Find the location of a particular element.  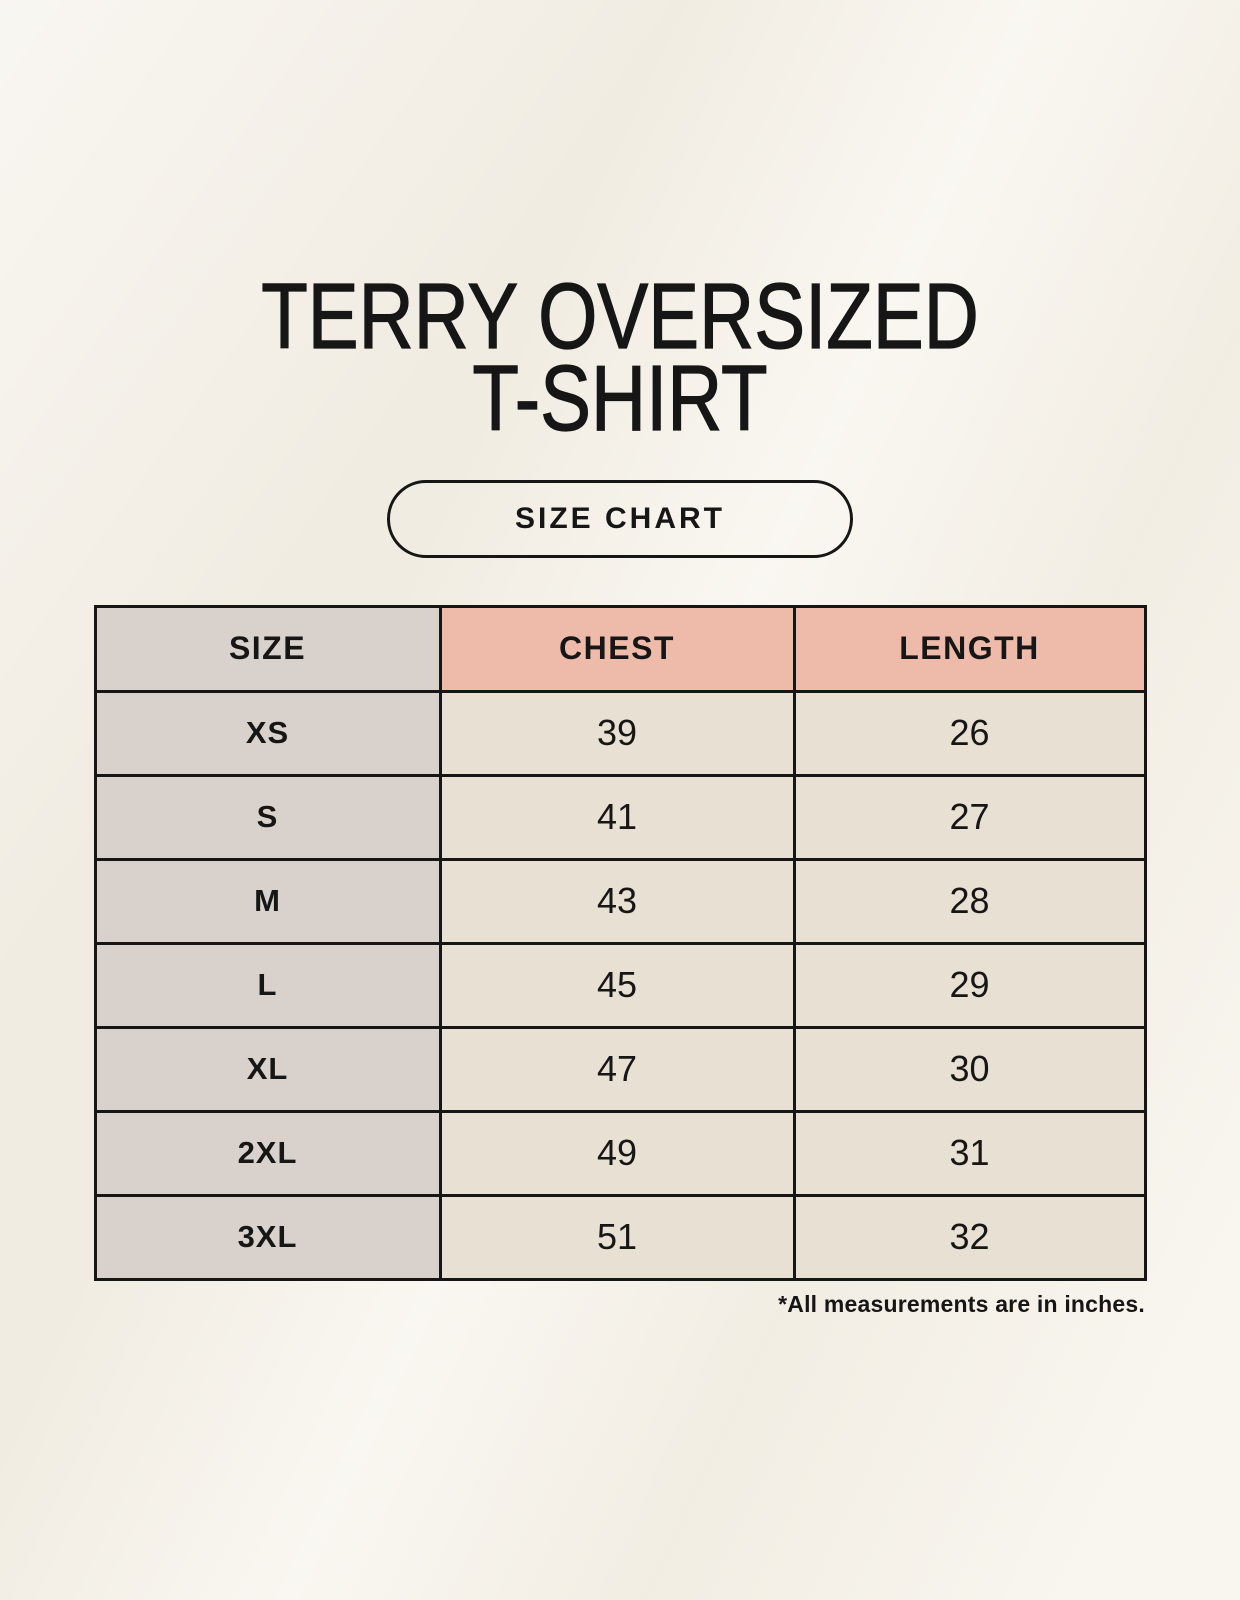

length-cell: 31 is located at coordinates (969, 1153).